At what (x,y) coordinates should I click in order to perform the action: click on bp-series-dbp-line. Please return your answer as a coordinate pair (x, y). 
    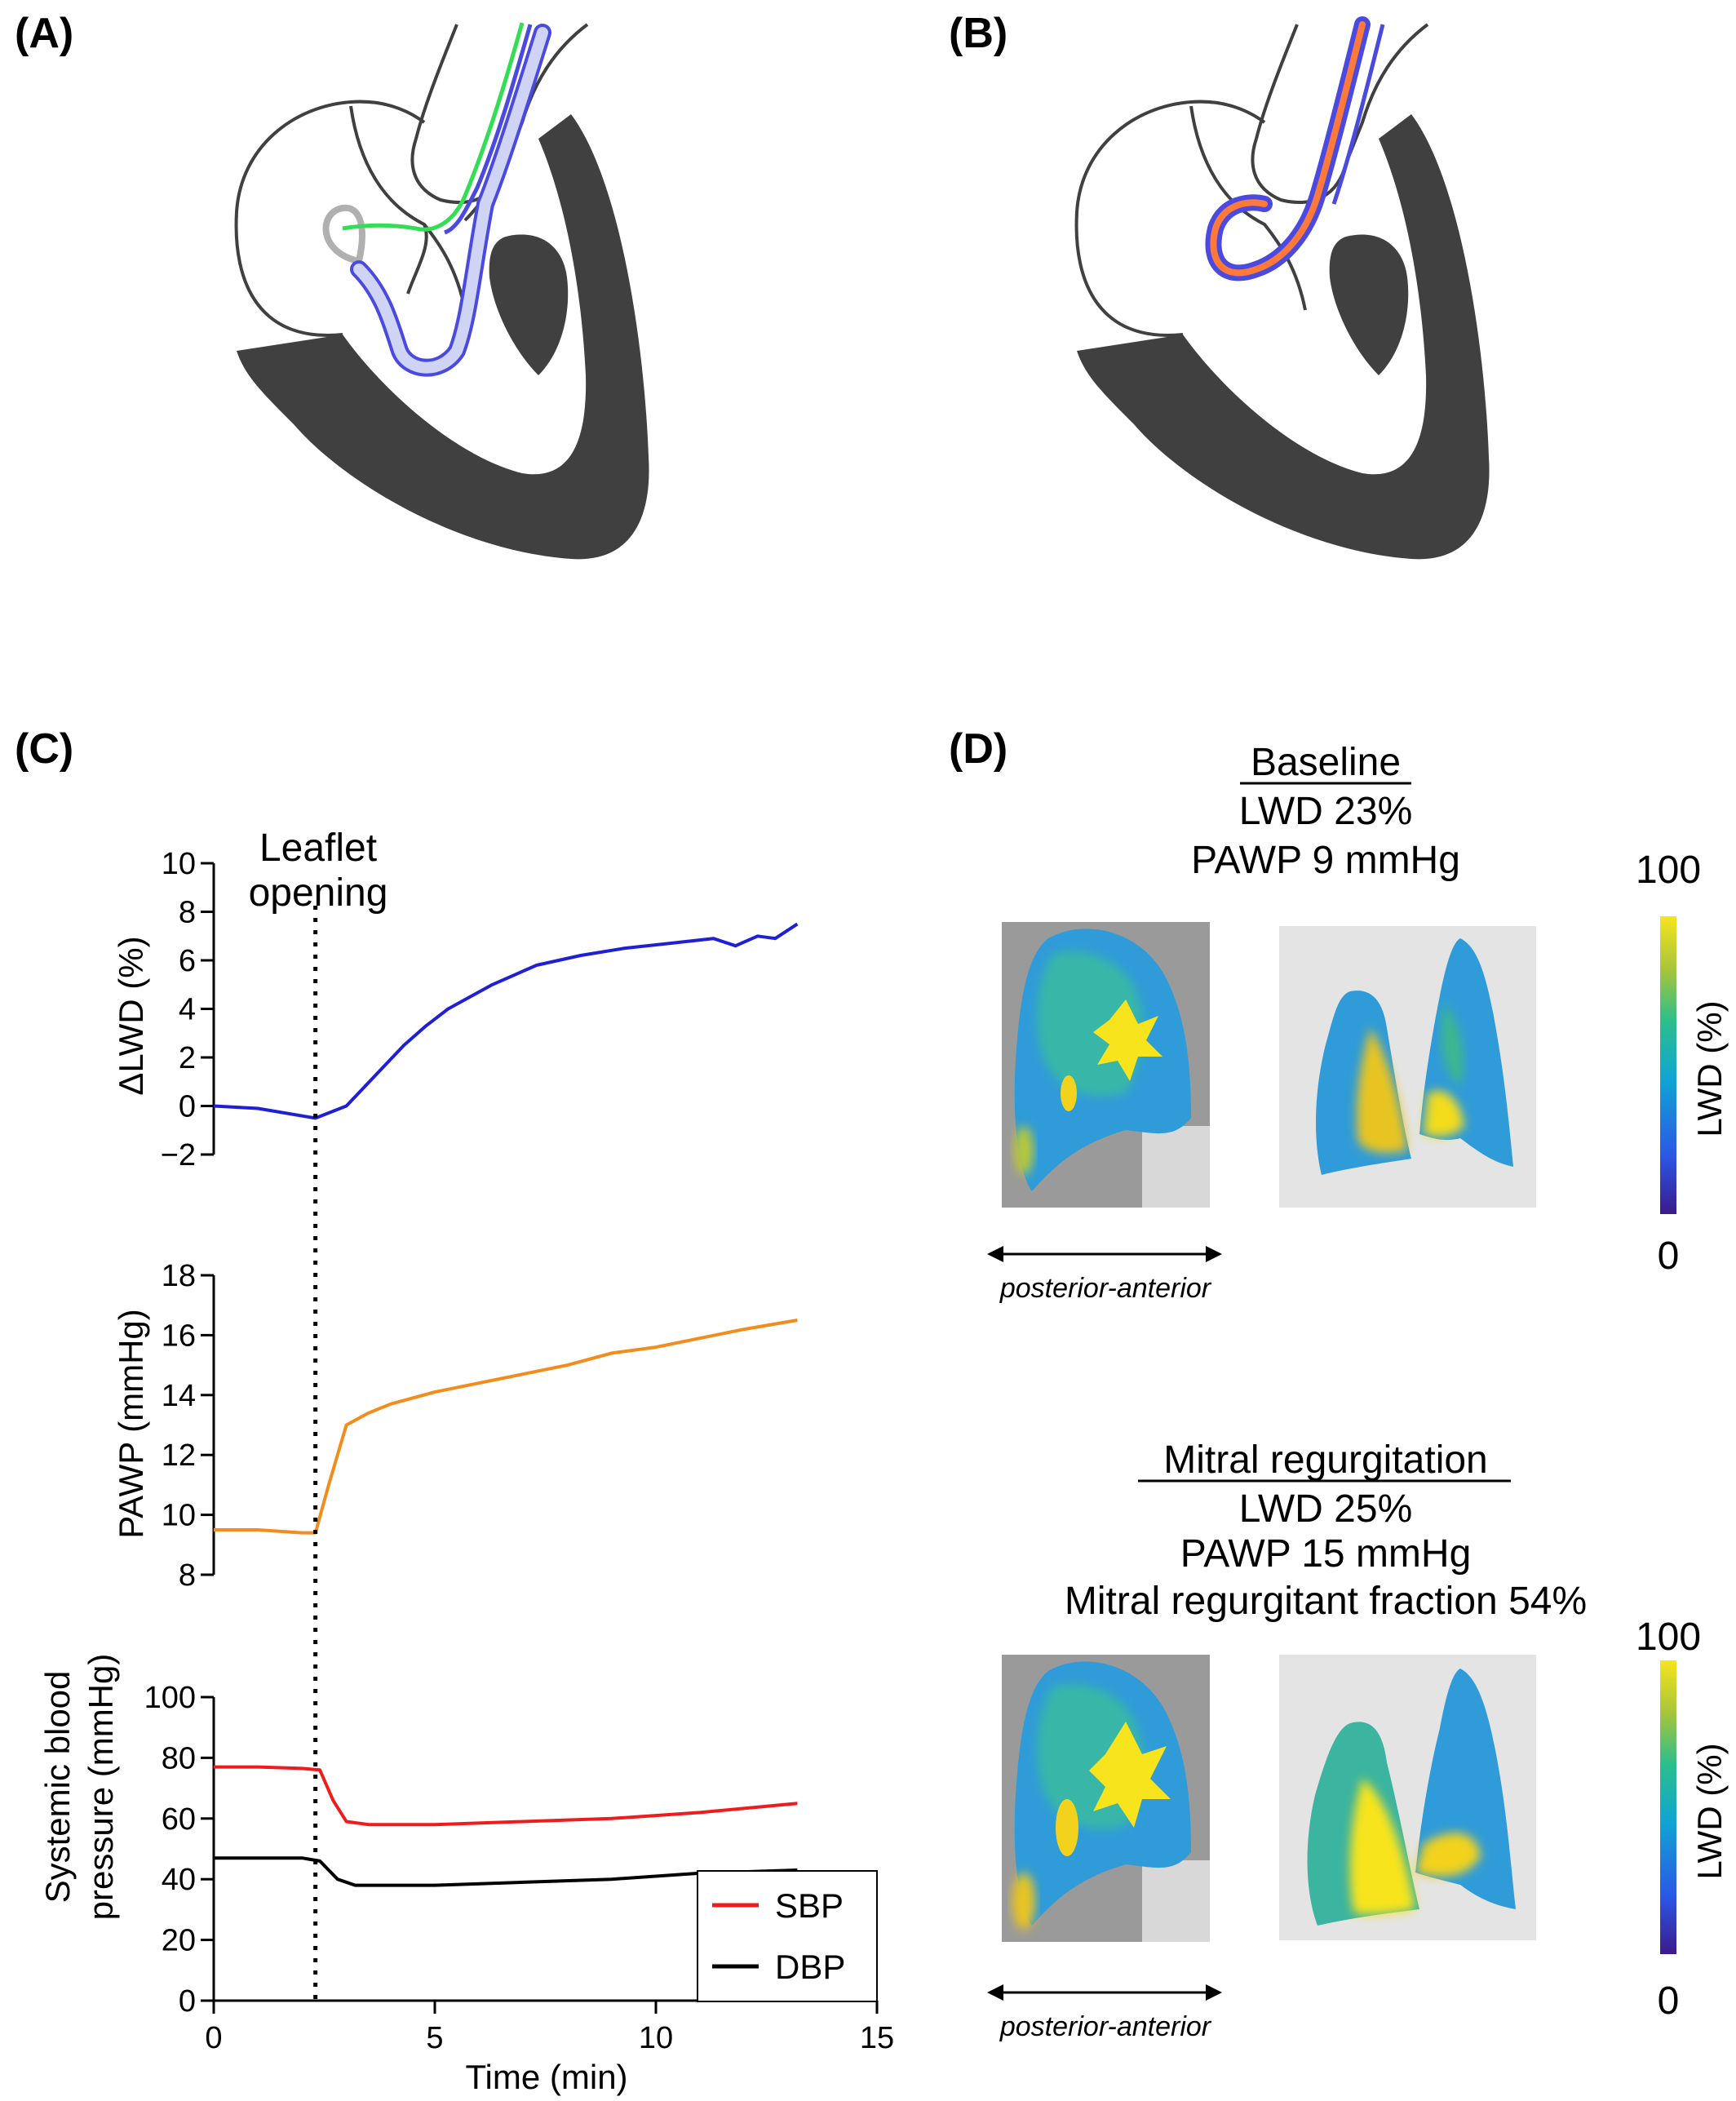
    Looking at the image, I should click on (506, 1871).